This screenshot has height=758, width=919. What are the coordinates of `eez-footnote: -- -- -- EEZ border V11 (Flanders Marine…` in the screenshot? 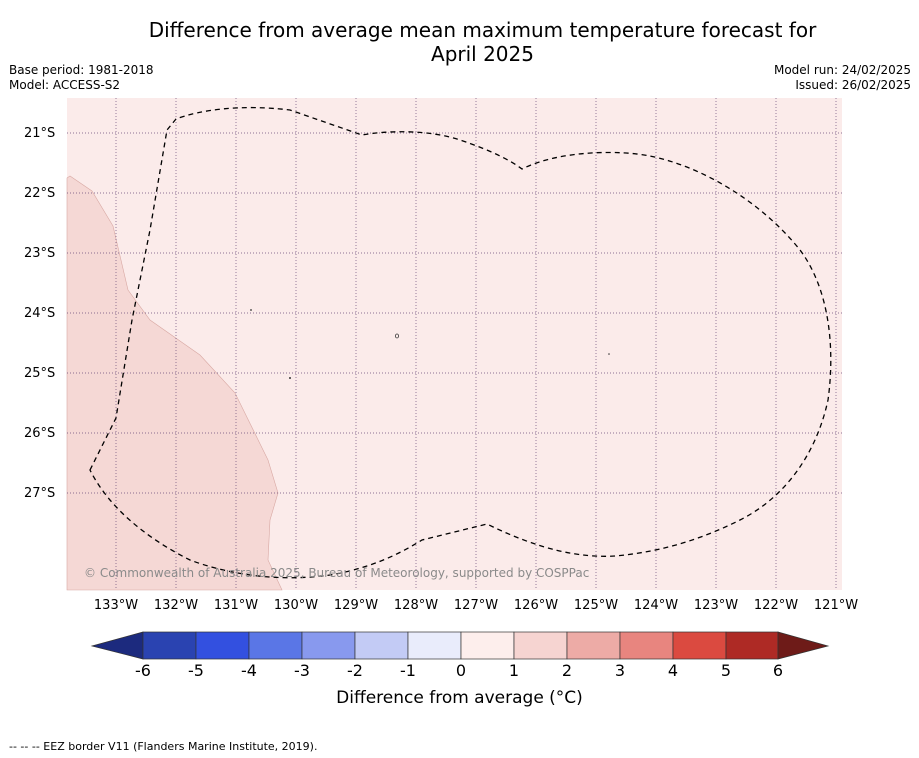 It's located at (163, 746).